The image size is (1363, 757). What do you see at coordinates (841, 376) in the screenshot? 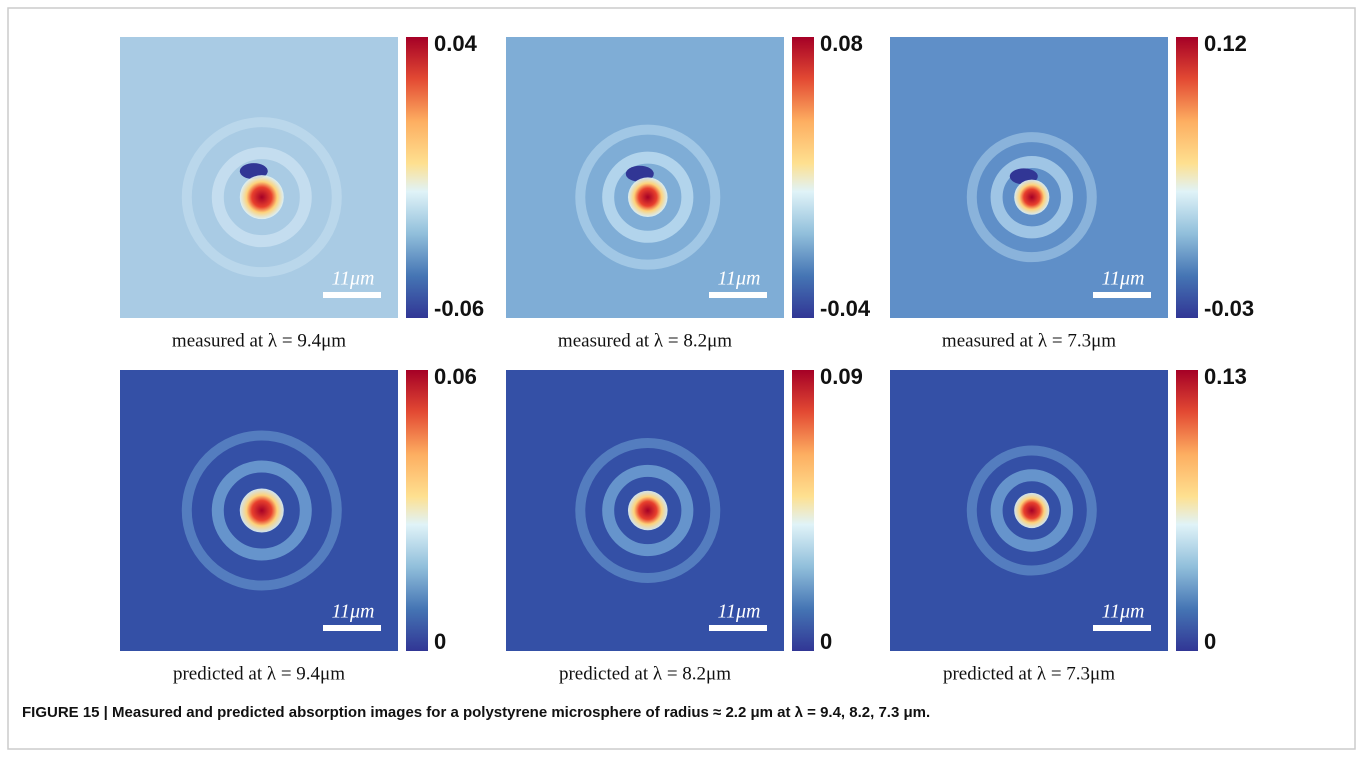
I see `colorbar-max: 0.09` at bounding box center [841, 376].